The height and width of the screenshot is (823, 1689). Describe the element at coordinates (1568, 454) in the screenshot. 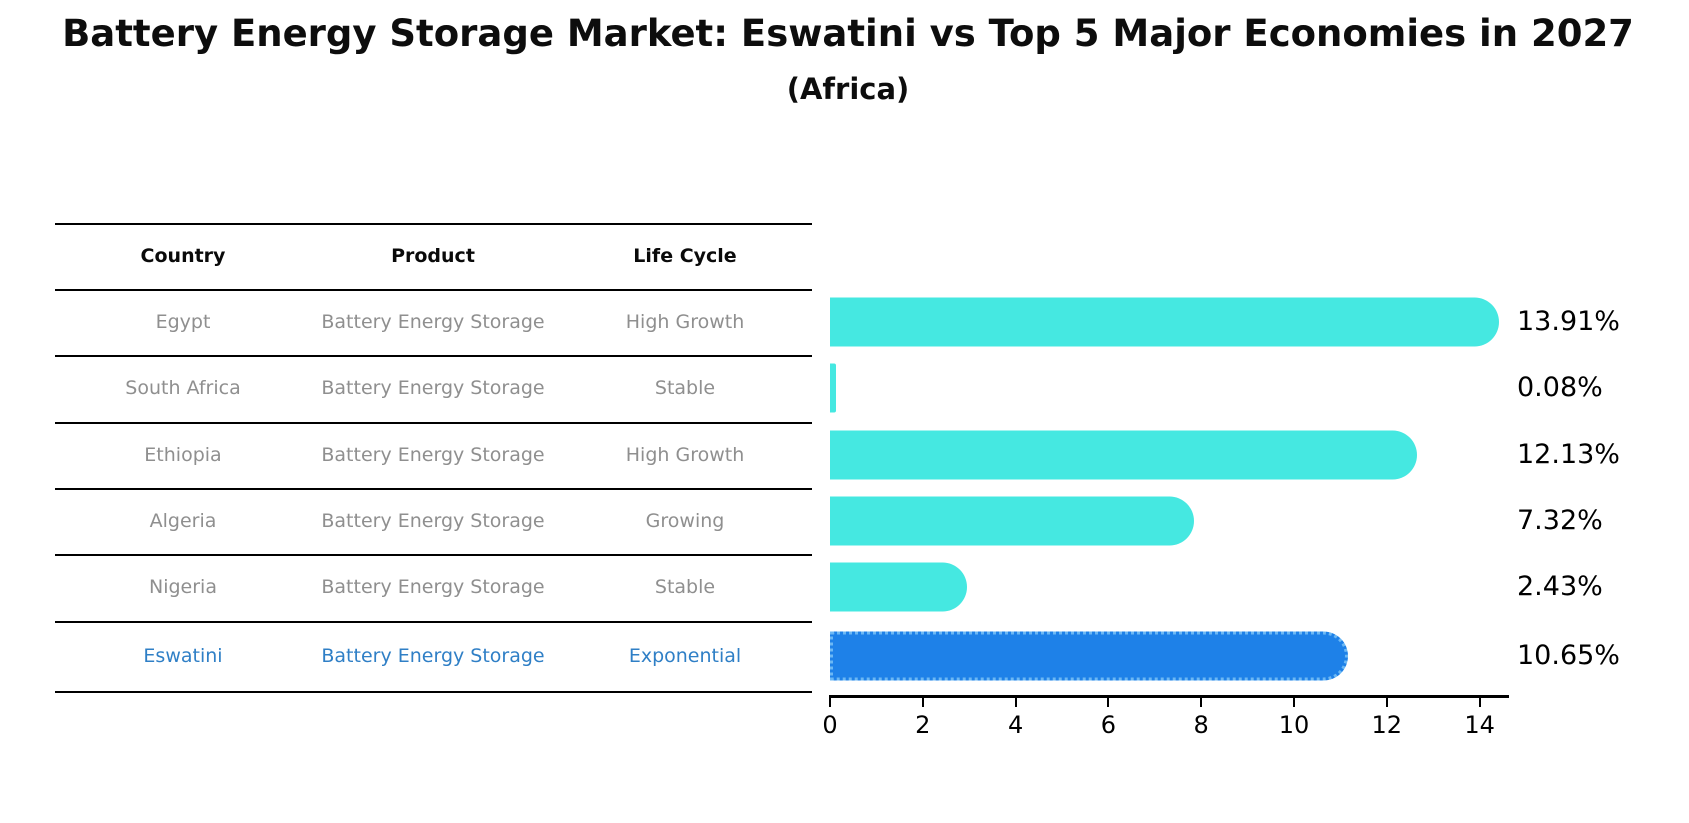

I see `value-label: 12.13%` at that location.